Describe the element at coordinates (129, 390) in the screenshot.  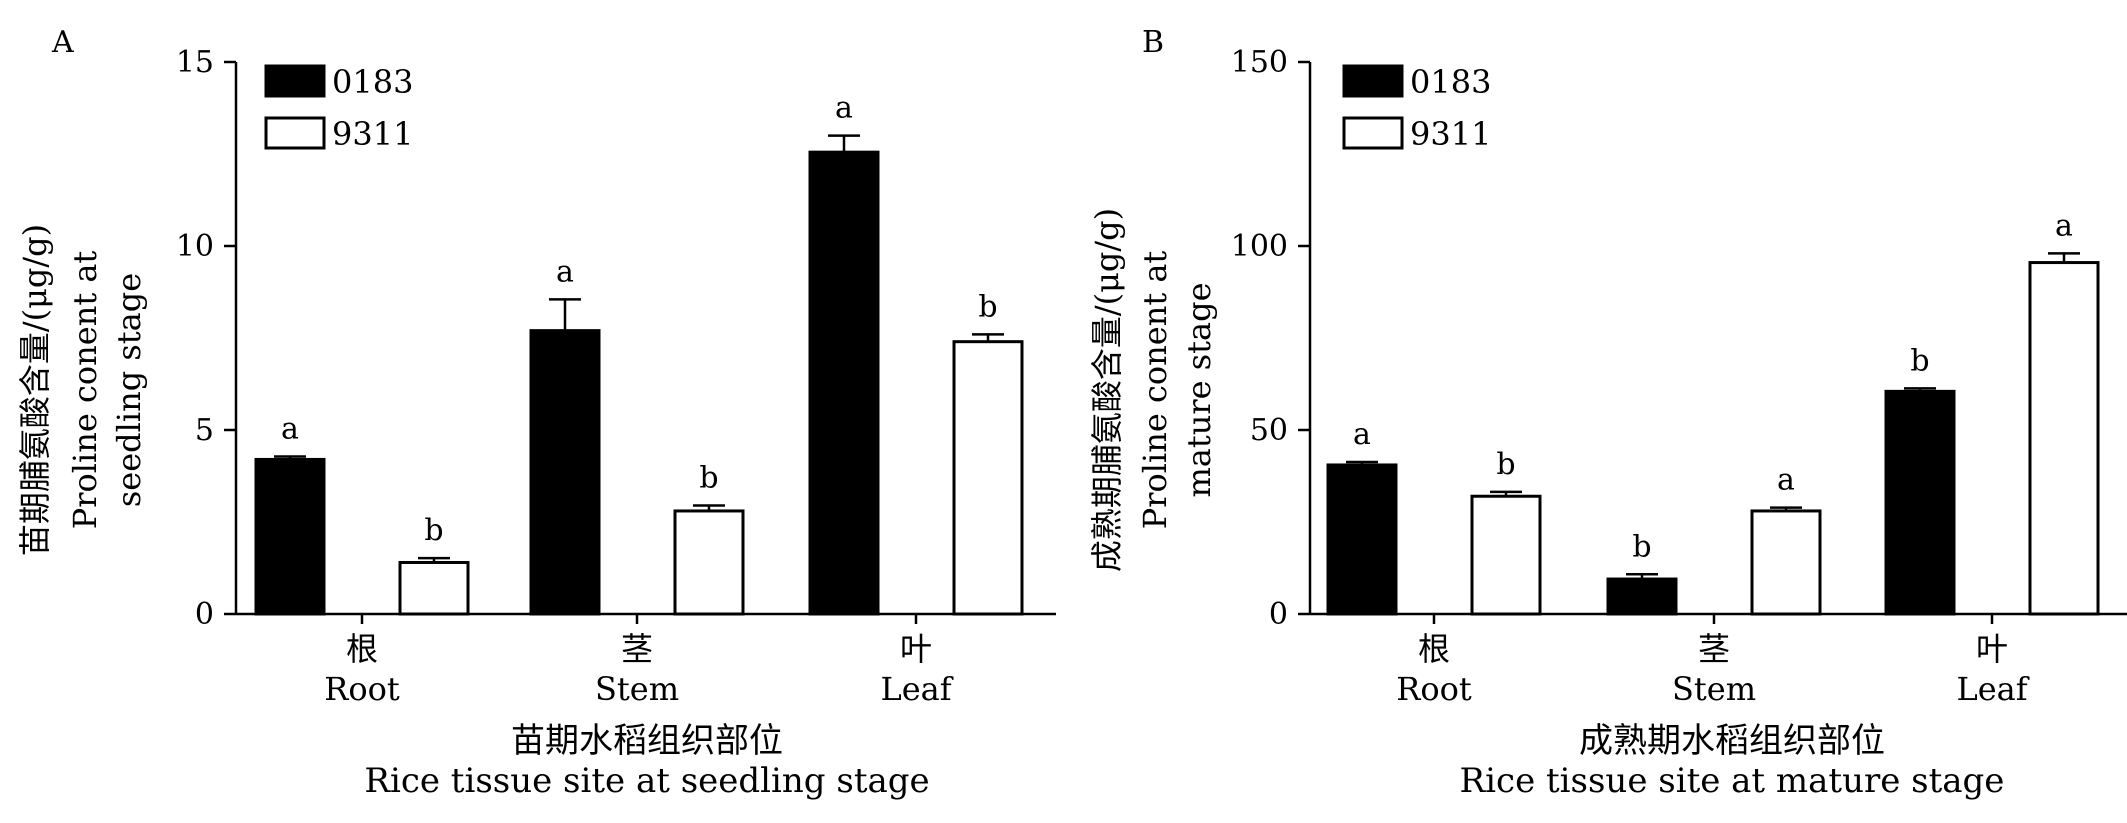
I see `y-axis-title-en: seedling stage` at that location.